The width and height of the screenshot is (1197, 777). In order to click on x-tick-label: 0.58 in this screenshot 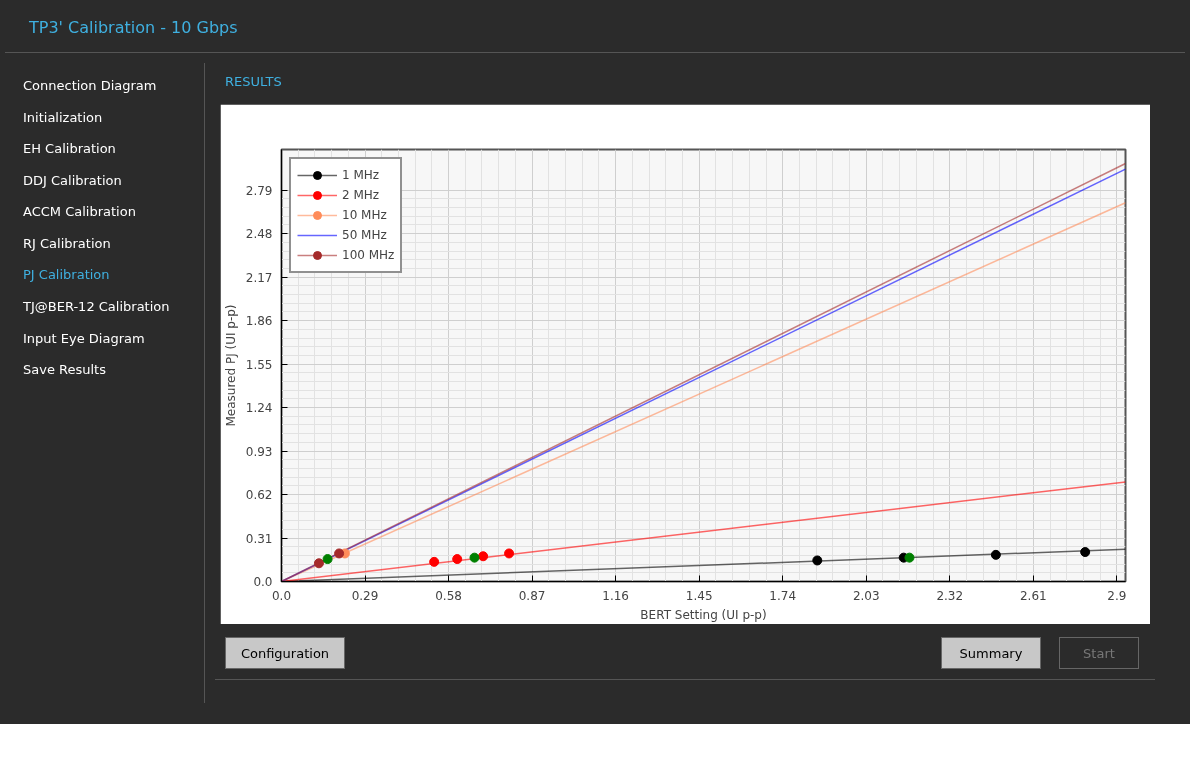, I will do `click(448, 595)`.